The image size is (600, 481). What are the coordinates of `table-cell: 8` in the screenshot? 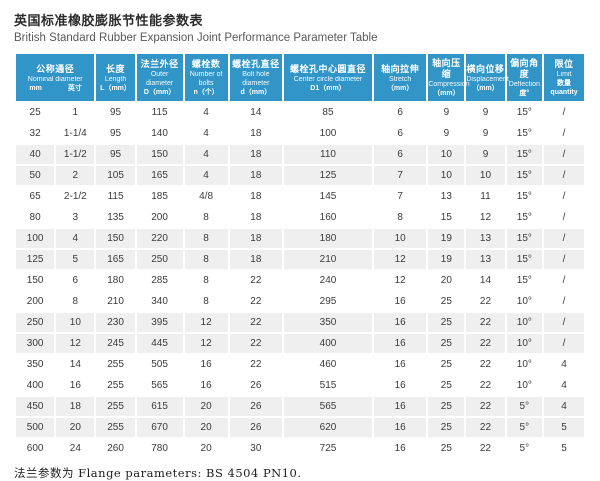 It's located at (206, 301).